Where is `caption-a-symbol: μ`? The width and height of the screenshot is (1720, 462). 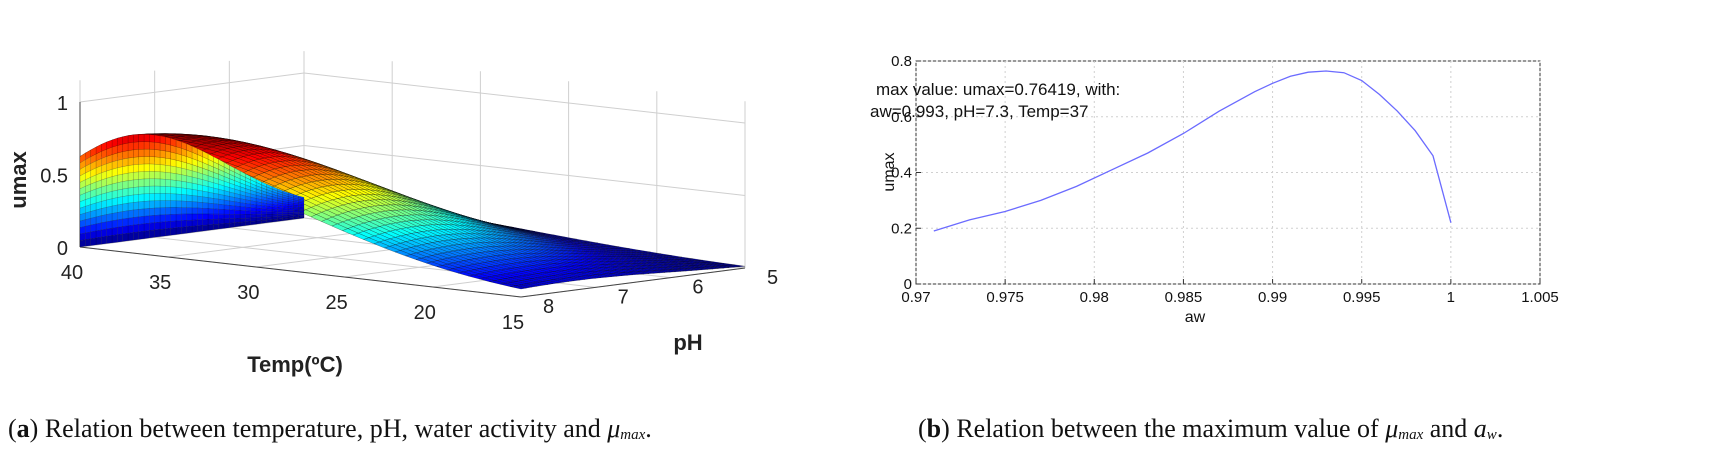 caption-a-symbol: μ is located at coordinates (614, 428).